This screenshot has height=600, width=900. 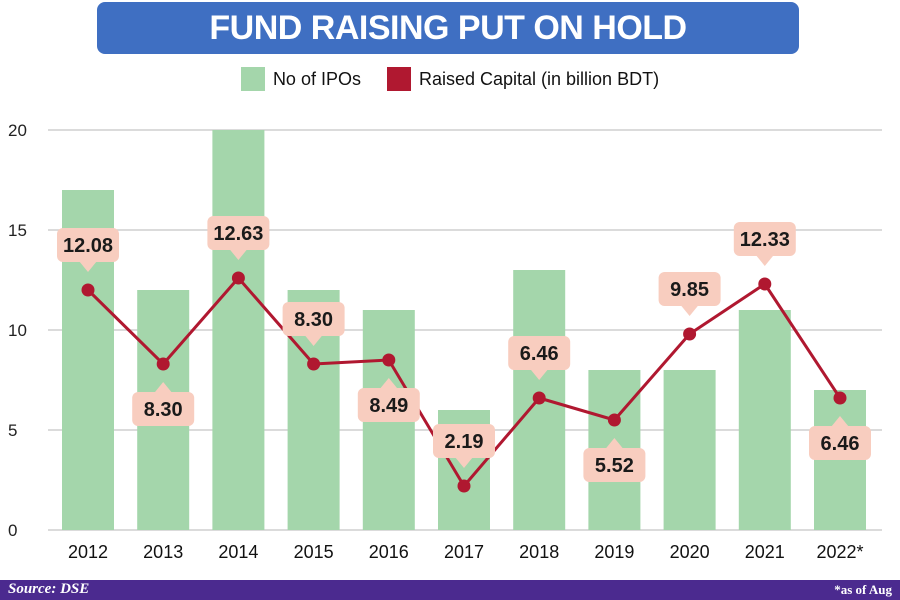 I want to click on data-label: 9.85, so click(x=689, y=290).